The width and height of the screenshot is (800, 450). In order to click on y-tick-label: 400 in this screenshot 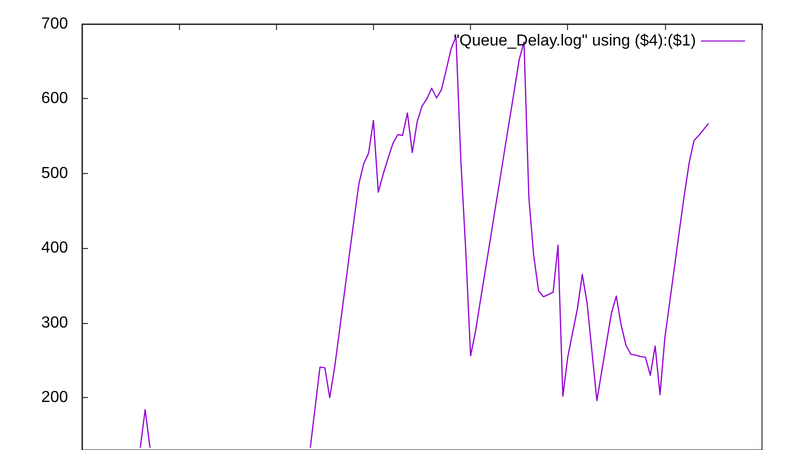, I will do `click(54, 248)`.